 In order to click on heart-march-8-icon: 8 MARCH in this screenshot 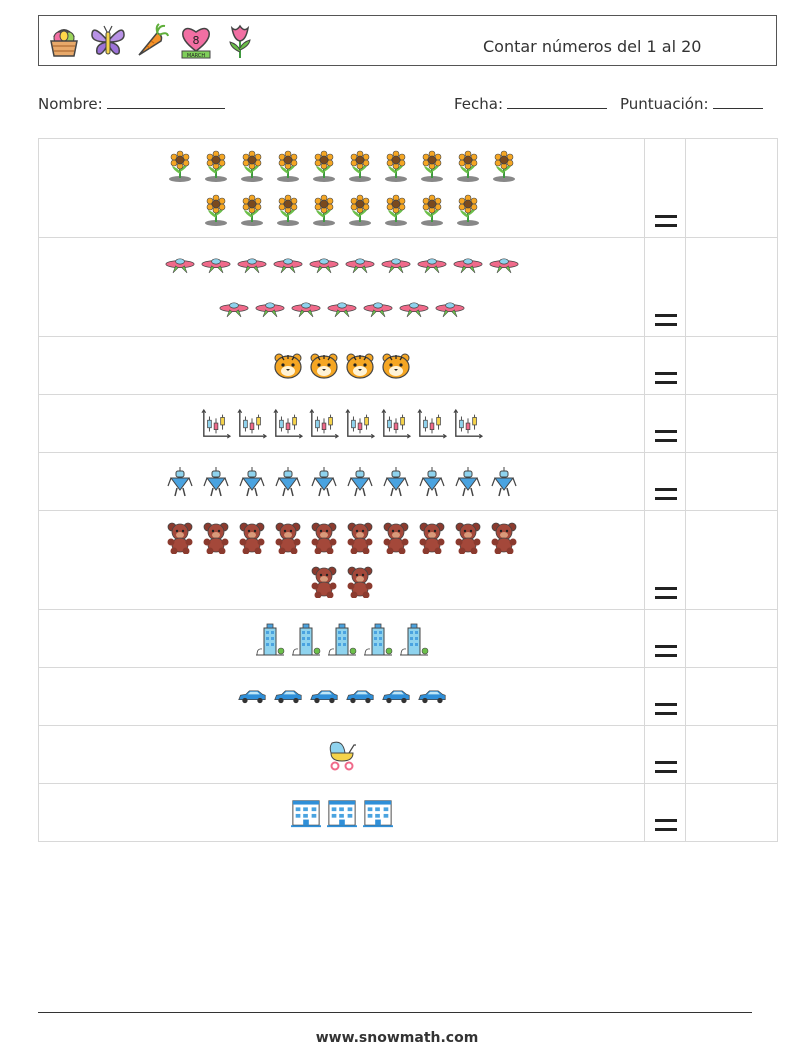, I will do `click(196, 41)`.